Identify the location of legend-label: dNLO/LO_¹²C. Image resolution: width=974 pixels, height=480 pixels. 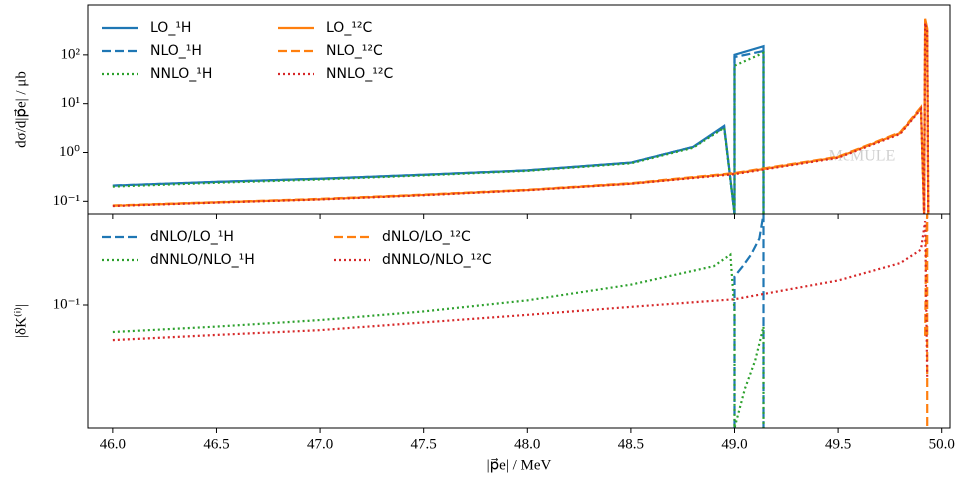
(426, 237).